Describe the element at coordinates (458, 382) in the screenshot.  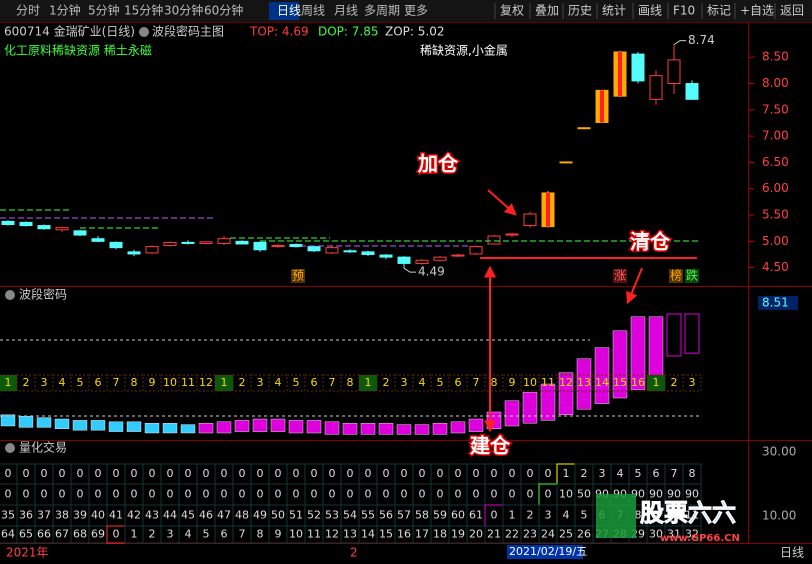
I see `count-label: 6` at that location.